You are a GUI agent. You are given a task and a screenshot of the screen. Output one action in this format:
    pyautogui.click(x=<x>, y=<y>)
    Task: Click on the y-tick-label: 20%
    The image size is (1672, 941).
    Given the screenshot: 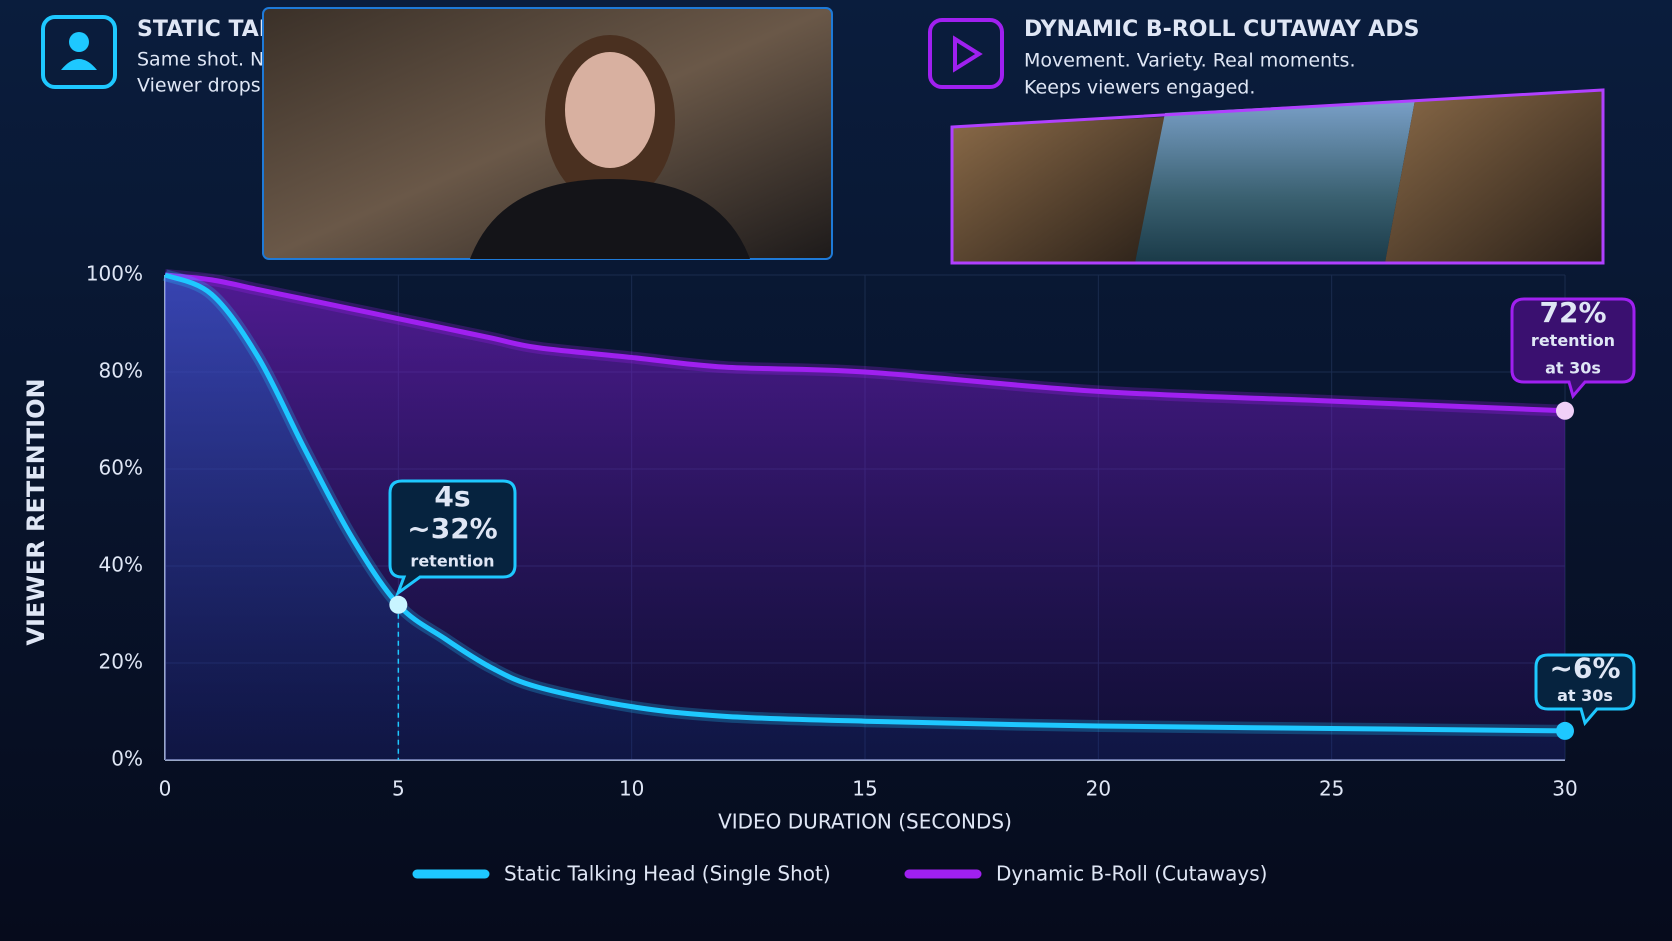 What is the action you would take?
    pyautogui.click(x=121, y=662)
    